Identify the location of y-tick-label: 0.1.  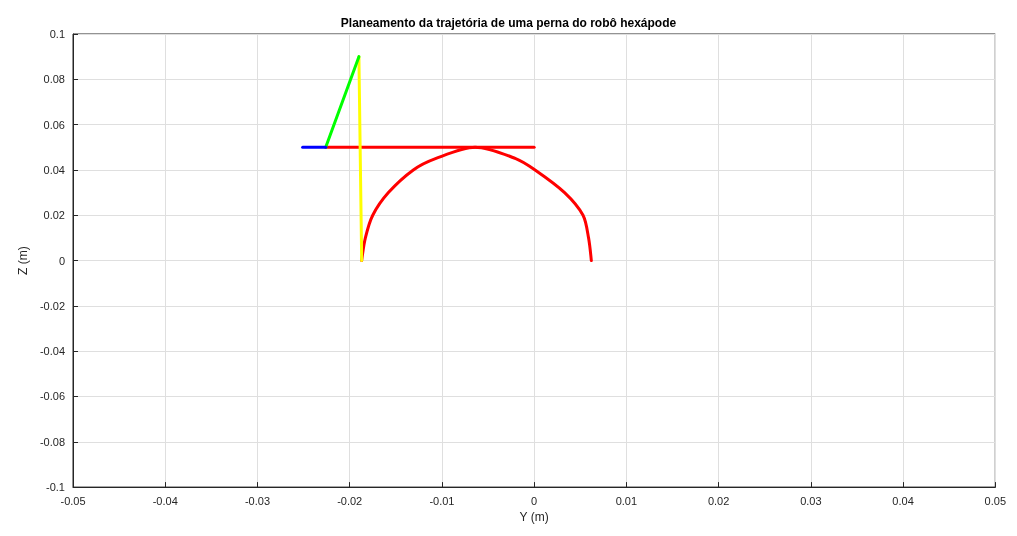
(57, 34).